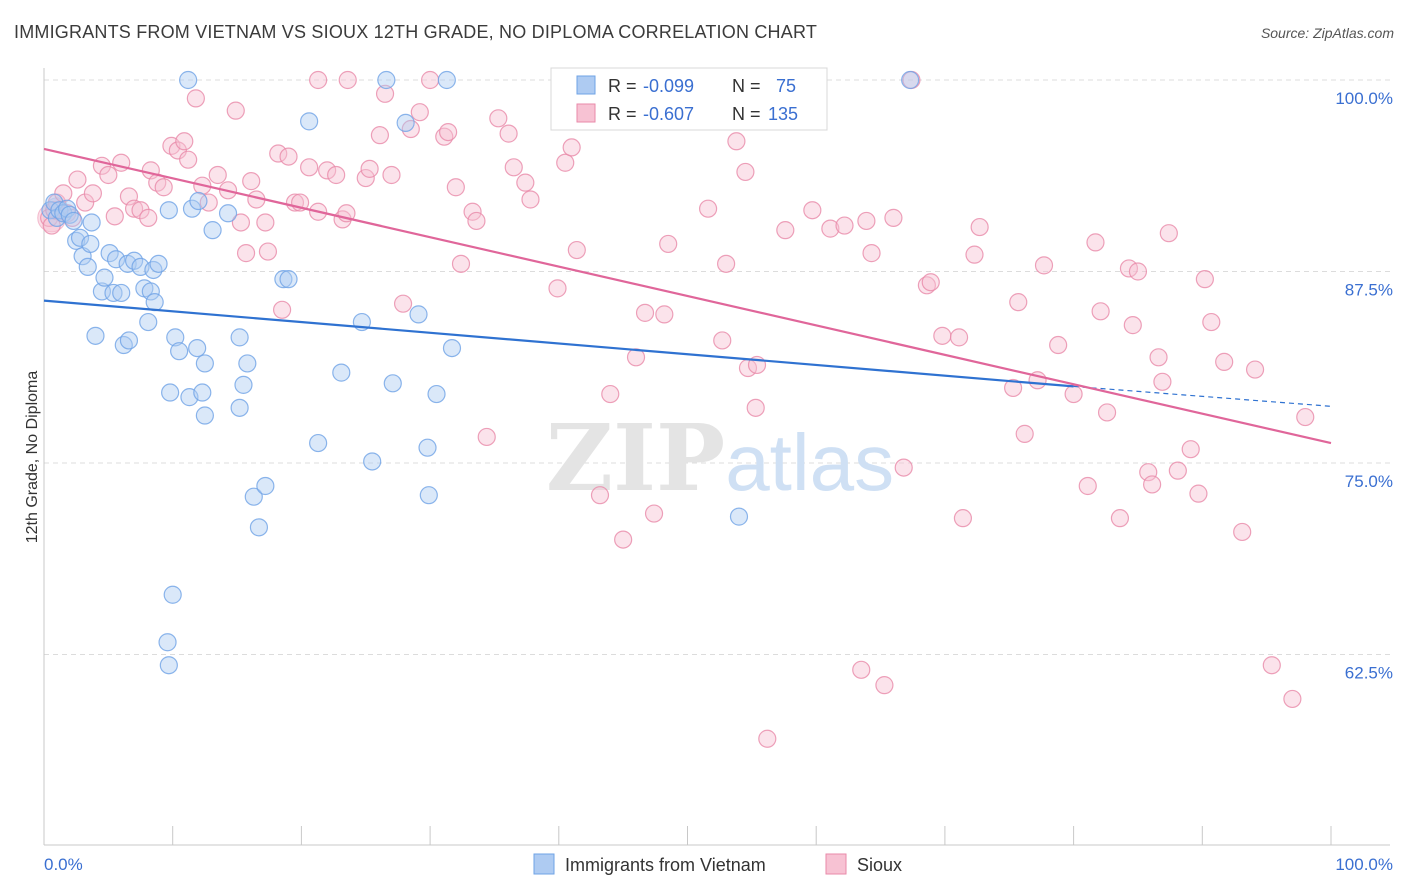 The height and width of the screenshot is (892, 1406). What do you see at coordinates (63, 864) in the screenshot?
I see `x-tick-label: 0.0%` at bounding box center [63, 864].